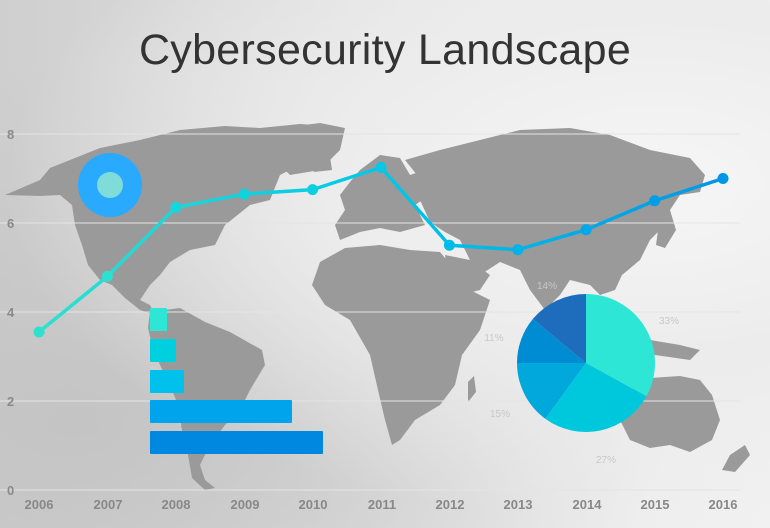 This screenshot has width=770, height=528. I want to click on x-tick-label: 2012, so click(450, 504).